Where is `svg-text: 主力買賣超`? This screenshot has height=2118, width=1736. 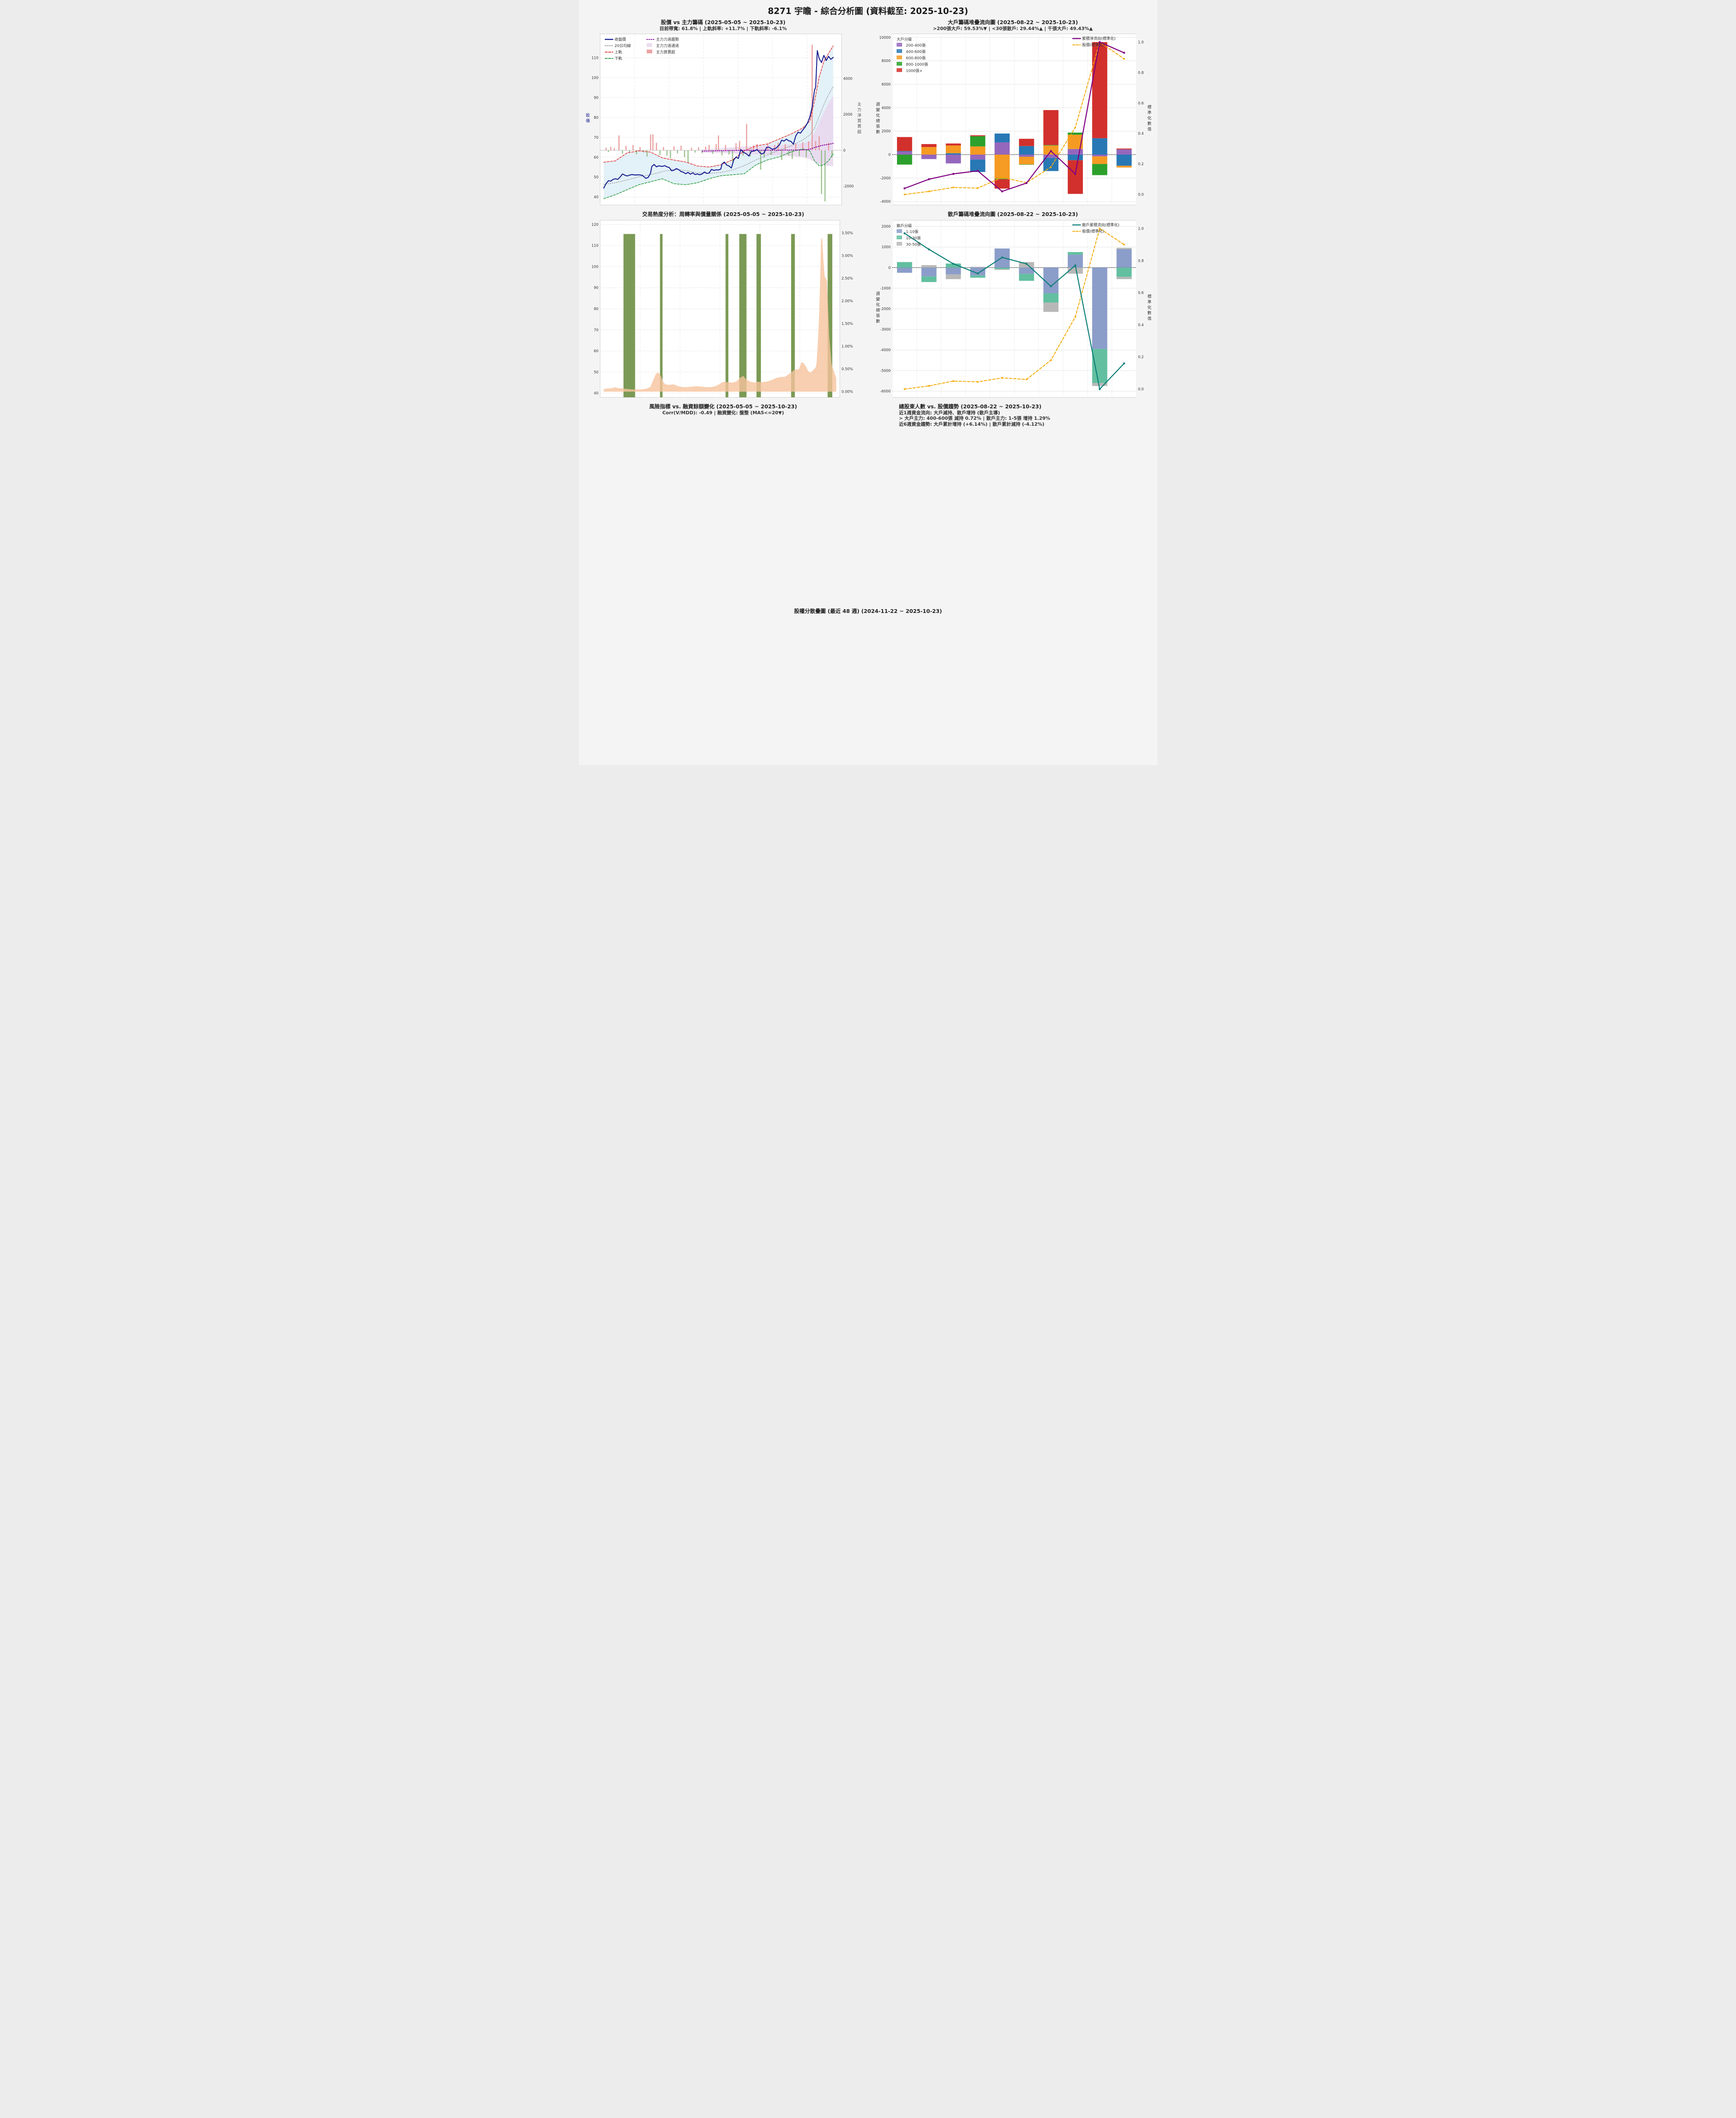
svg-text: 主力買賣超 is located at coordinates (665, 52).